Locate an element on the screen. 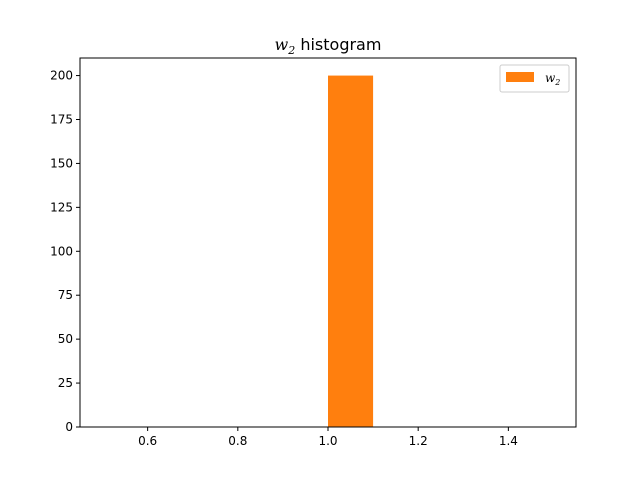 The image size is (640, 480). x-tick-label: 1.4 is located at coordinates (508, 441).